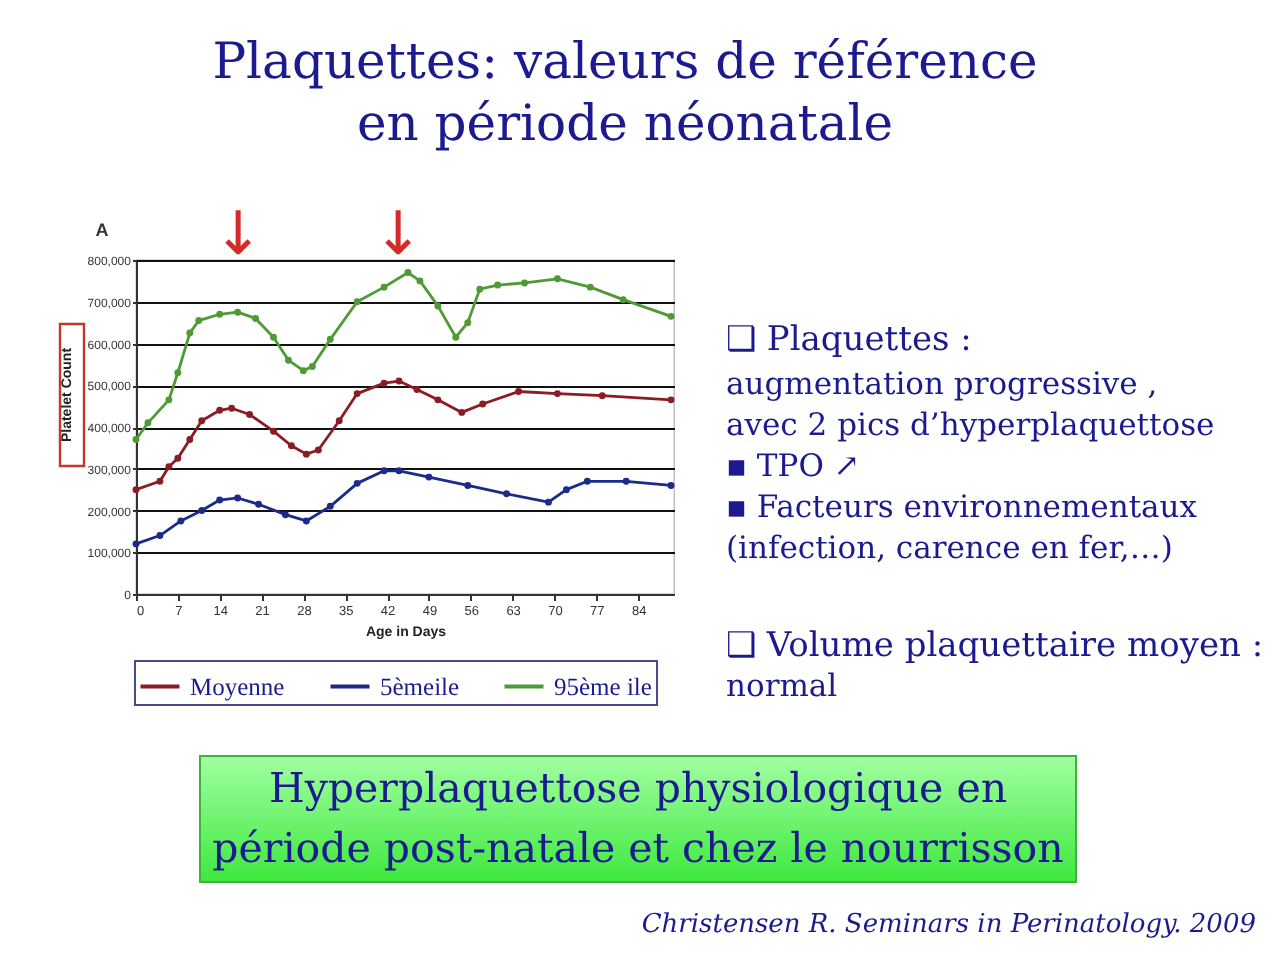  I want to click on legend-label: Moyenne, so click(238, 686).